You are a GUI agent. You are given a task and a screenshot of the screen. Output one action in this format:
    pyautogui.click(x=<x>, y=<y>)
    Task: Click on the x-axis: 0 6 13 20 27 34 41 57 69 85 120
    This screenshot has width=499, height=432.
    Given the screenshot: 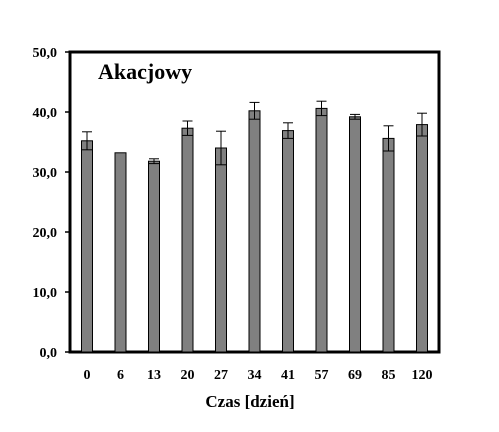 What is the action you would take?
    pyautogui.click(x=258, y=375)
    